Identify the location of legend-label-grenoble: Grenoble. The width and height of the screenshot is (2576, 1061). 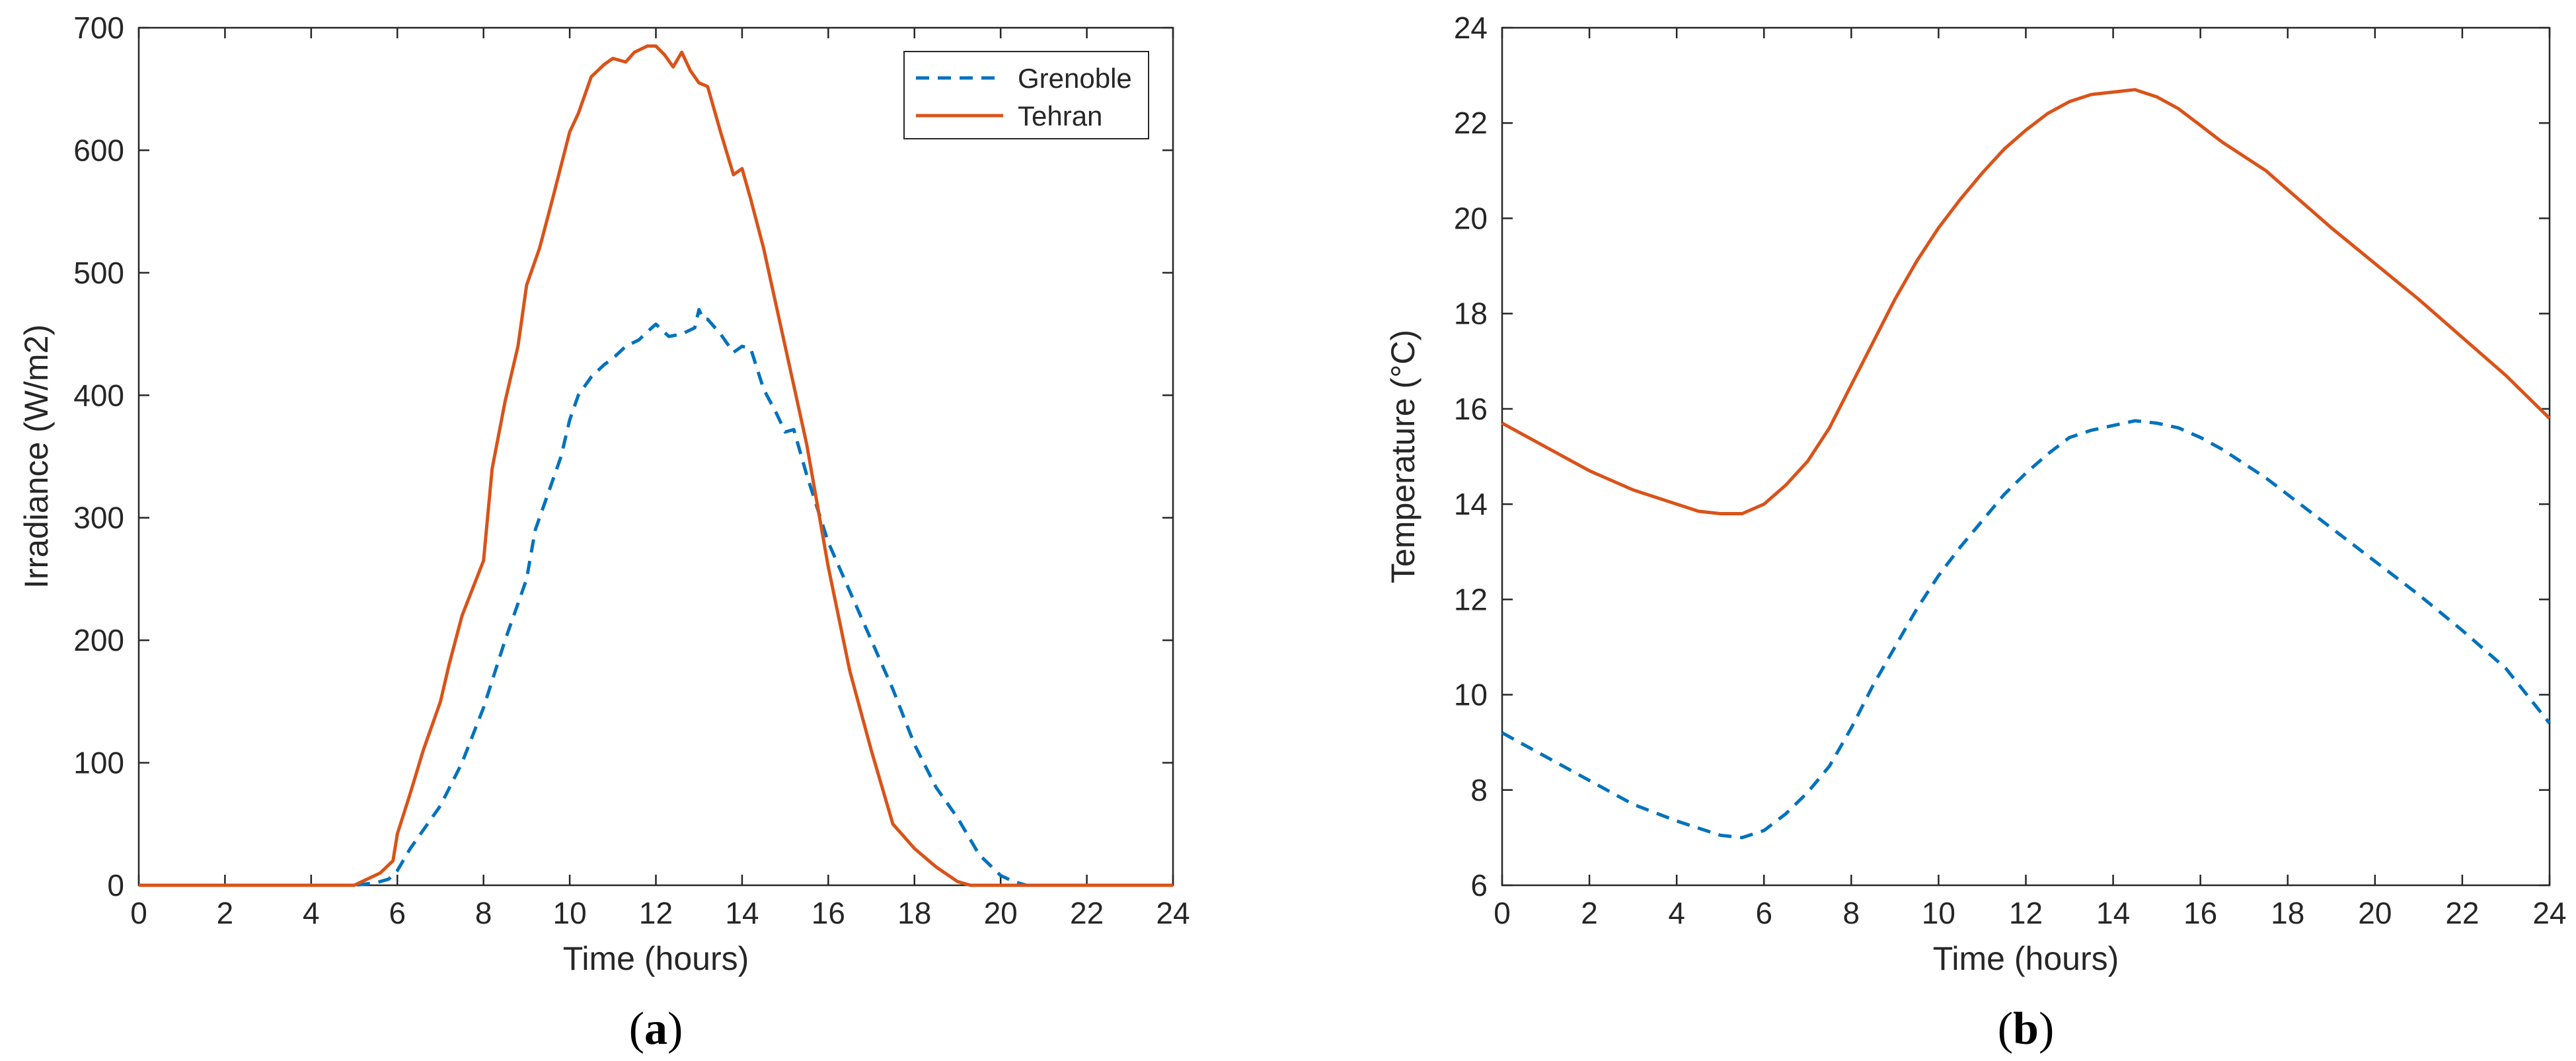
(1075, 78).